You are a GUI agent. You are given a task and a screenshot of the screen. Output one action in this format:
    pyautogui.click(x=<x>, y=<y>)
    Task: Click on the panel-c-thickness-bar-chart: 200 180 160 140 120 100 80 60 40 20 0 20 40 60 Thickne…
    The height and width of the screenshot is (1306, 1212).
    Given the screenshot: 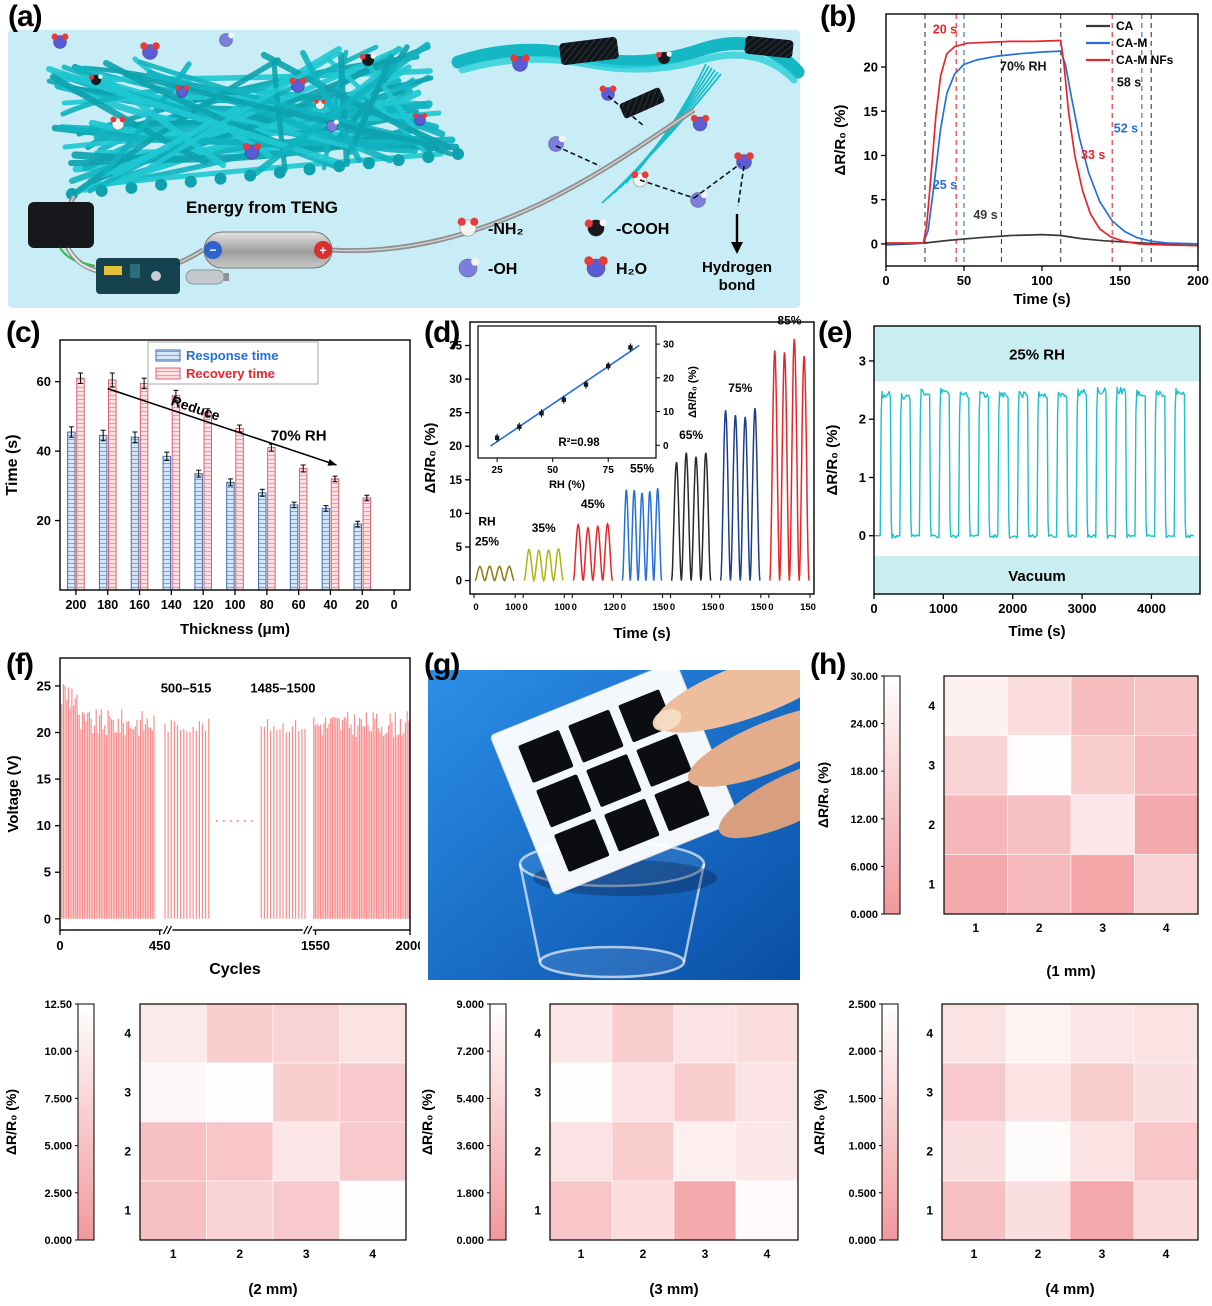 What is the action you would take?
    pyautogui.click(x=210, y=480)
    